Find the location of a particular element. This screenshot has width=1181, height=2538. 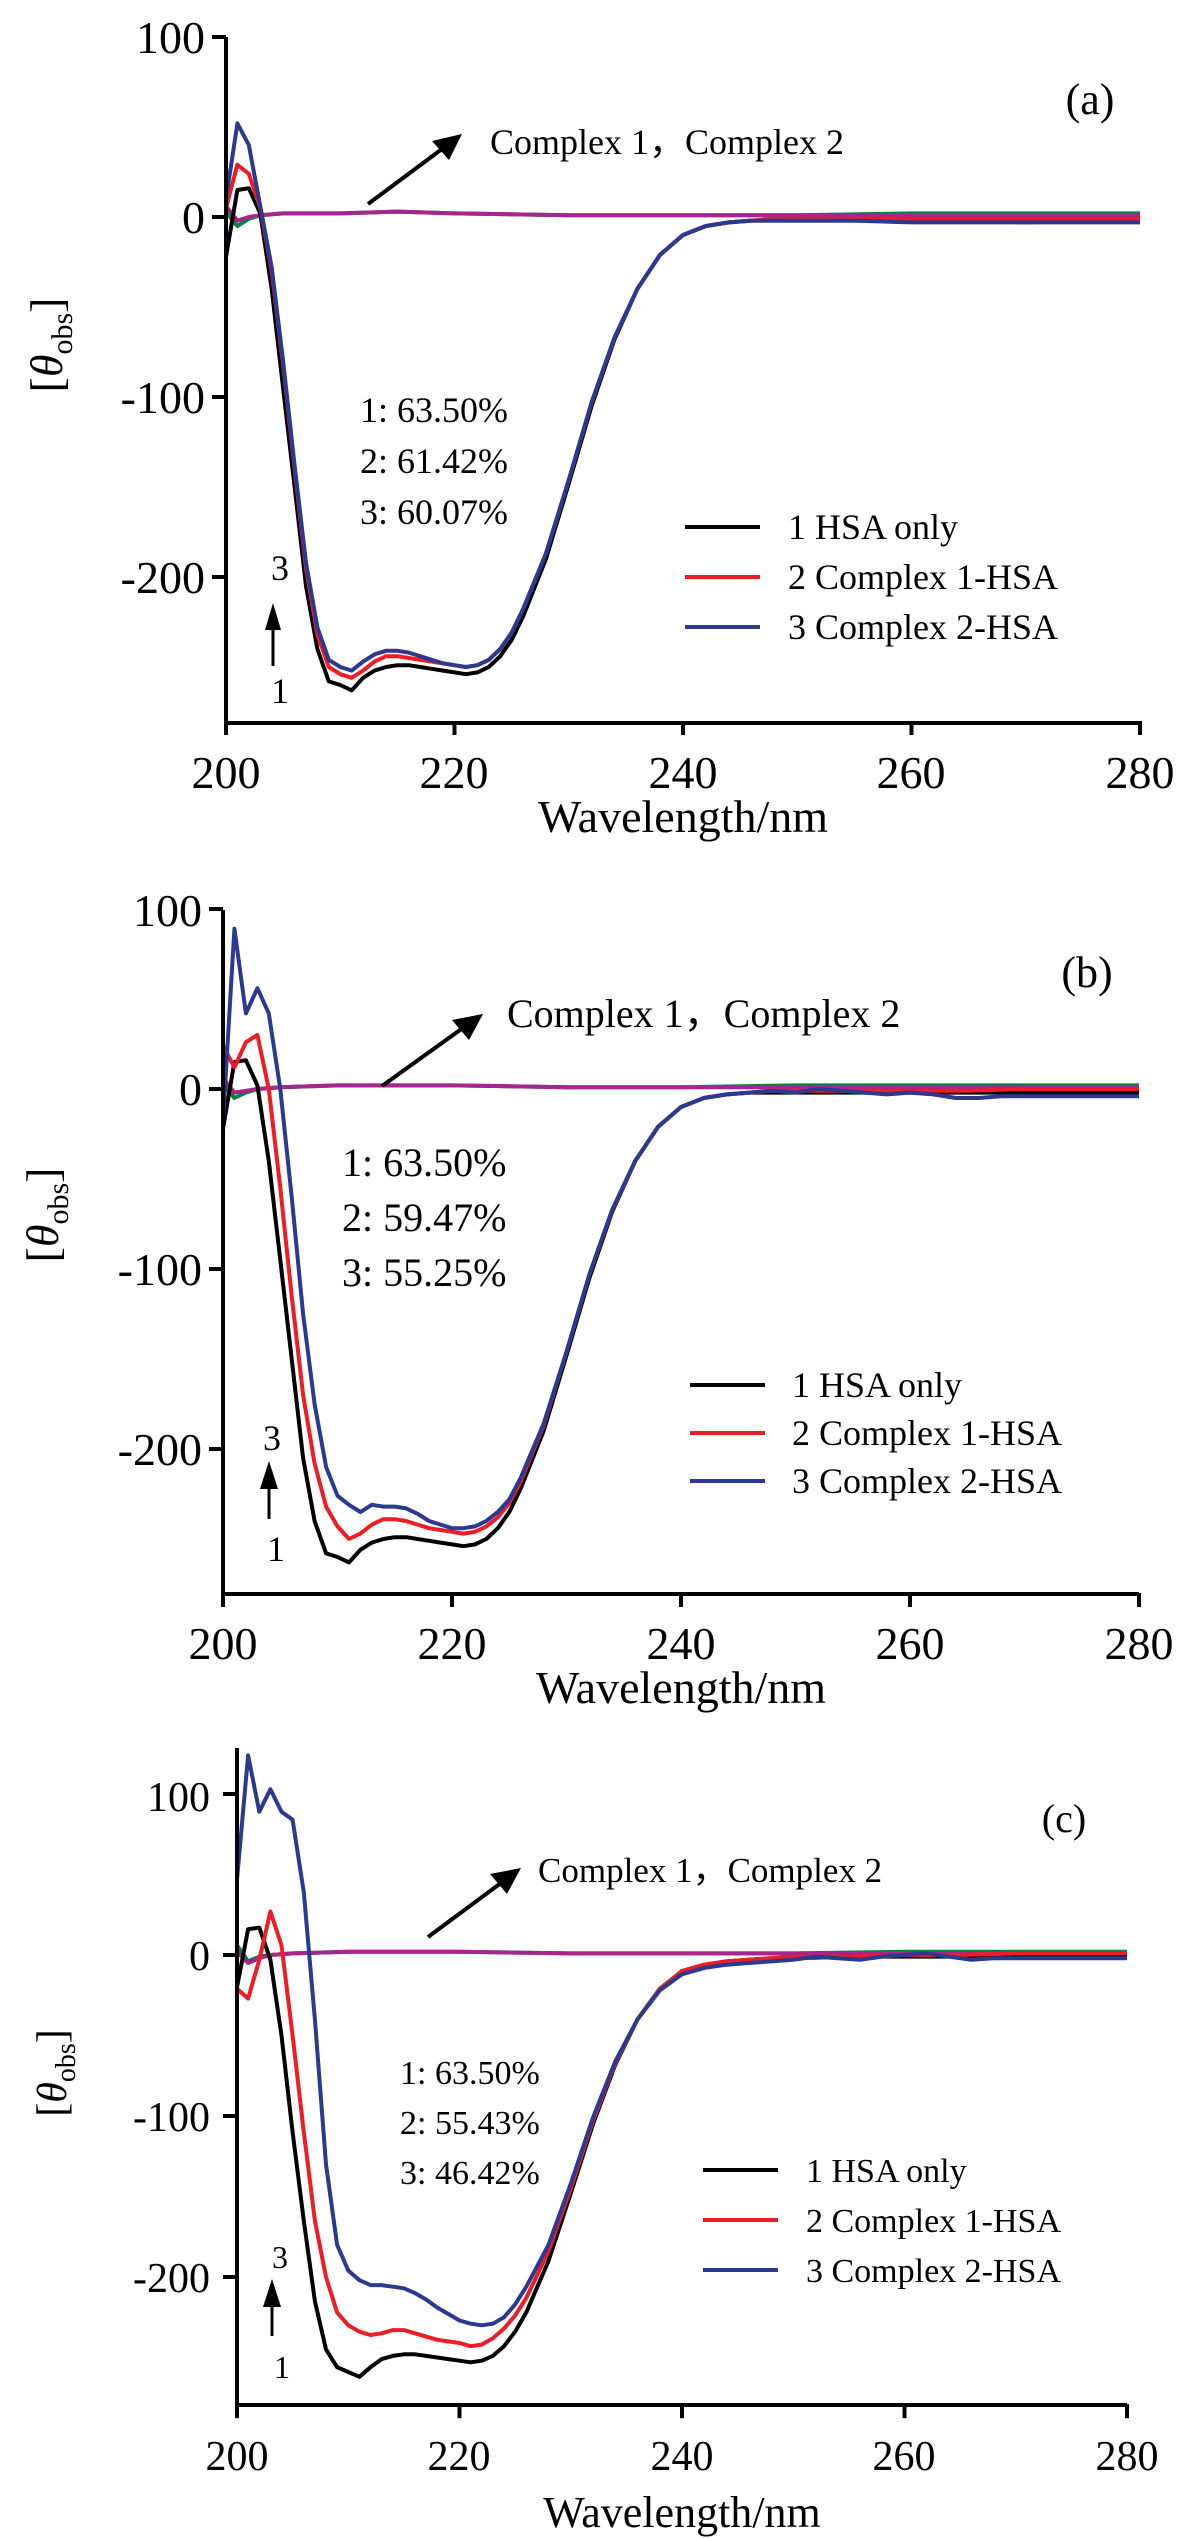

helicity-3: 3: 46.42% is located at coordinates (470, 2173).